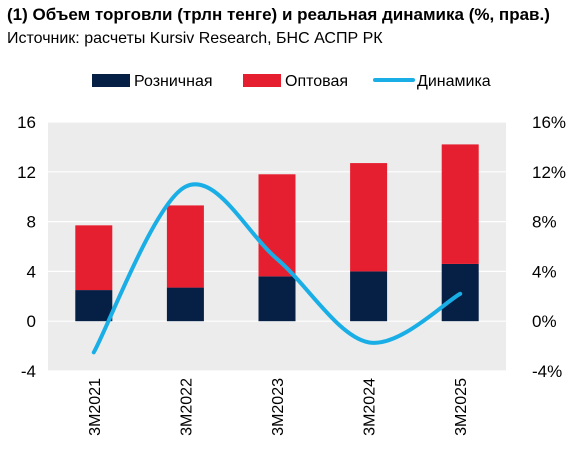  I want to click on x-axis: 3М2021 3М2022 3М2023 3М2024 3М2025, so click(278, 407).